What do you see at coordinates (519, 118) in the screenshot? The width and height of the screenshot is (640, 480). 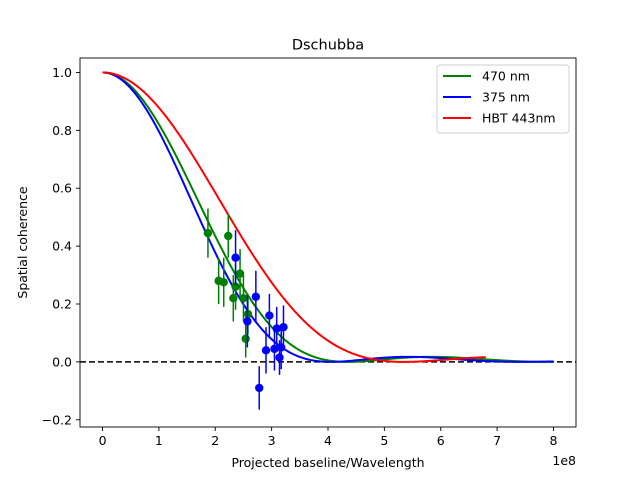 I see `legend-label-hbt-443nm: HBT 443nm` at bounding box center [519, 118].